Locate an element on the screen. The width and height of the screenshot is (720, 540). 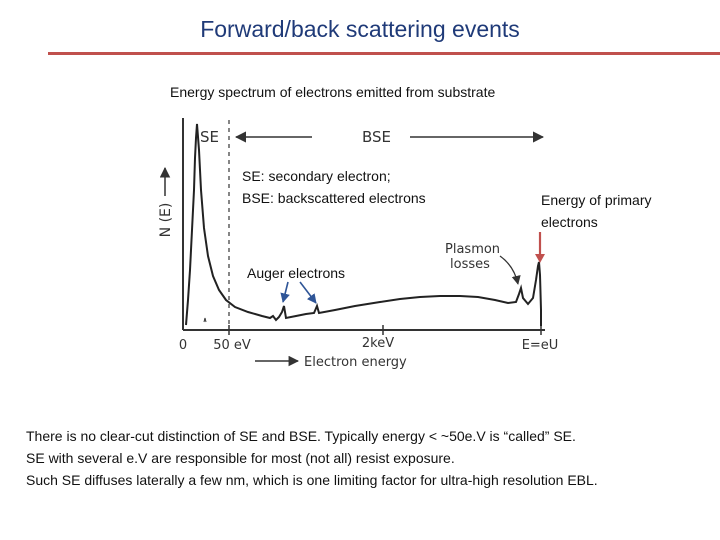
primary-energy-line1: Energy of primary is located at coordinates (596, 200).